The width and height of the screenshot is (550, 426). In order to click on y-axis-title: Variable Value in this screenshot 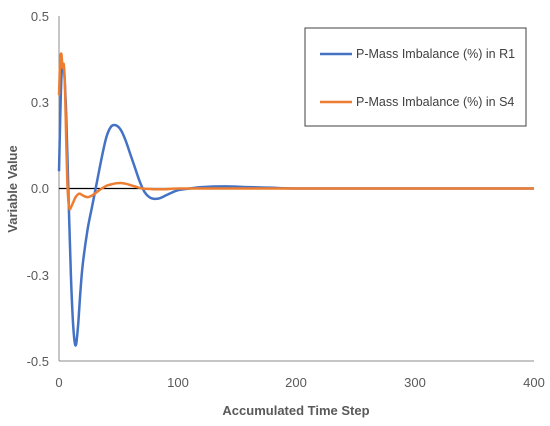, I will do `click(12, 188)`.